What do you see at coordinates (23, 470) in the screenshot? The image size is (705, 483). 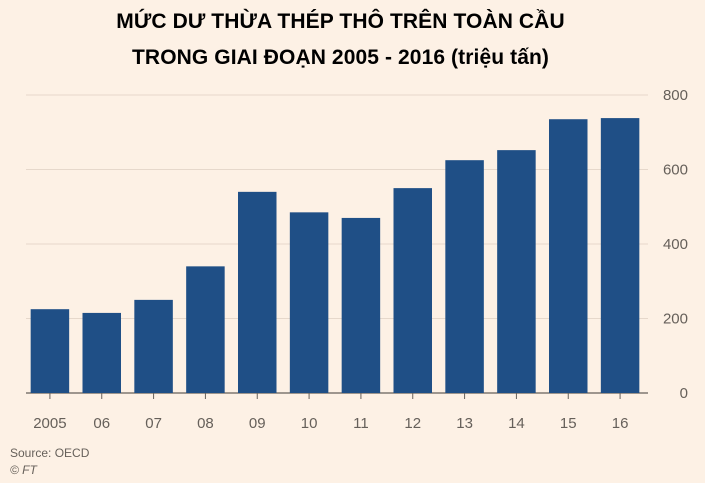 I see `credit-note: © FT` at bounding box center [23, 470].